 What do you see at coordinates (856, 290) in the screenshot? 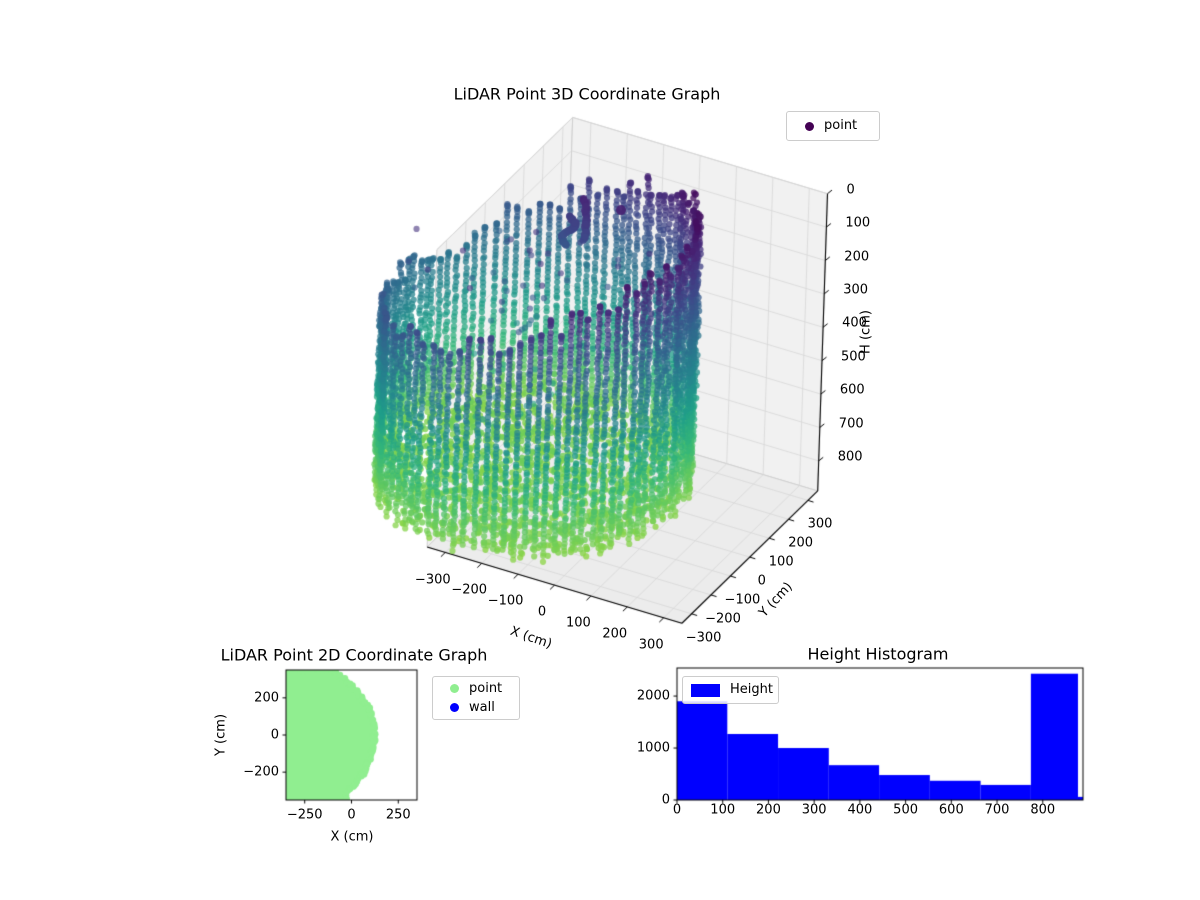
I see `plot3d-ztick-label: 300` at bounding box center [856, 290].